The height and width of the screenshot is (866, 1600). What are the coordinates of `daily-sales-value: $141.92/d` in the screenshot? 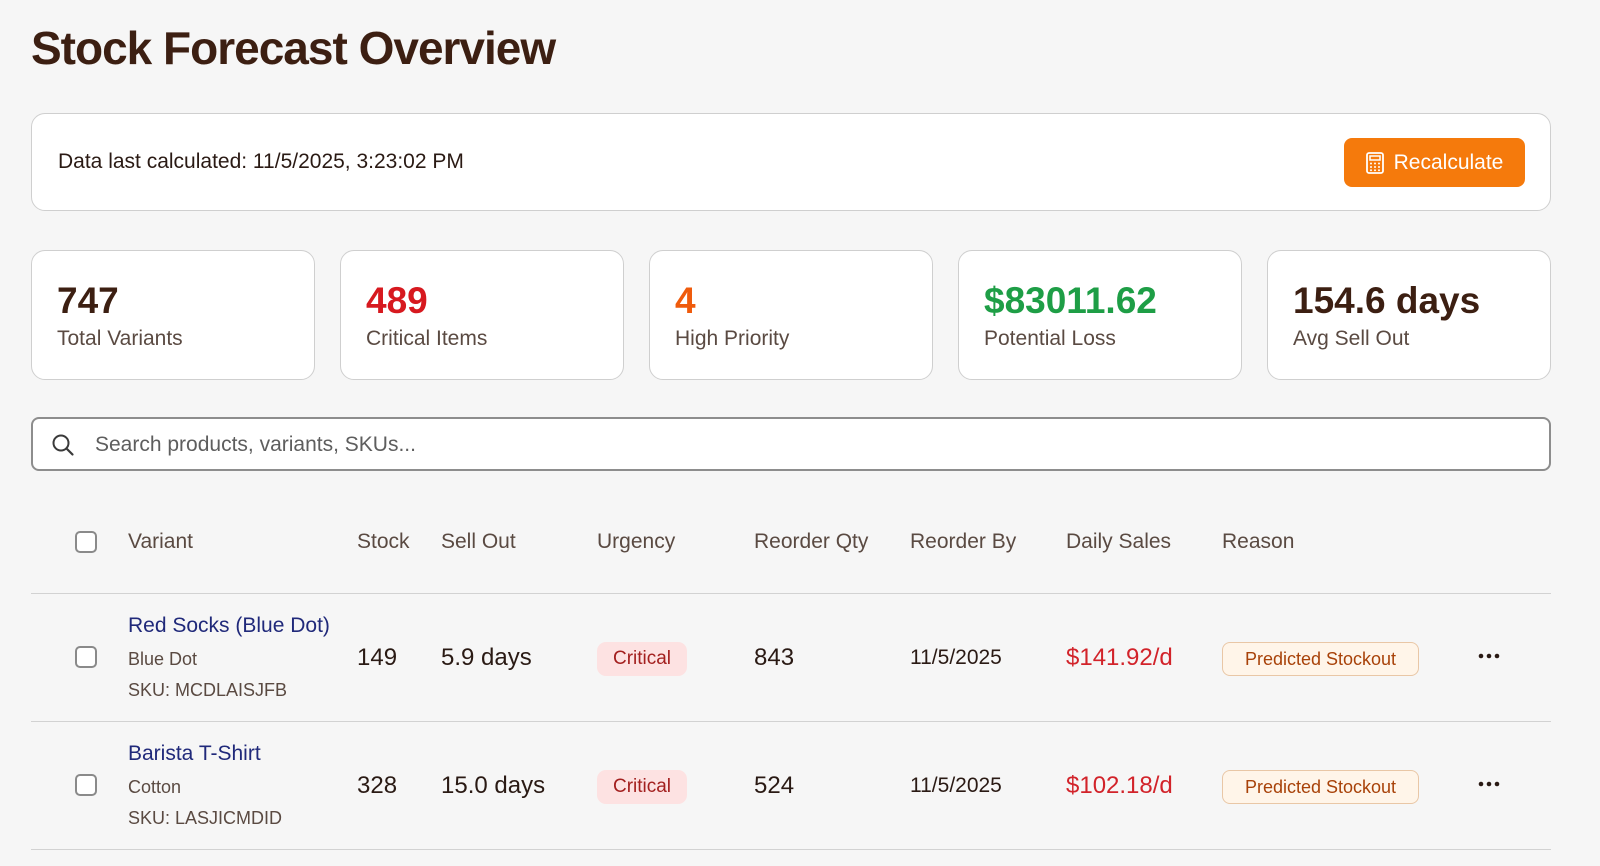 It's located at (1119, 657).